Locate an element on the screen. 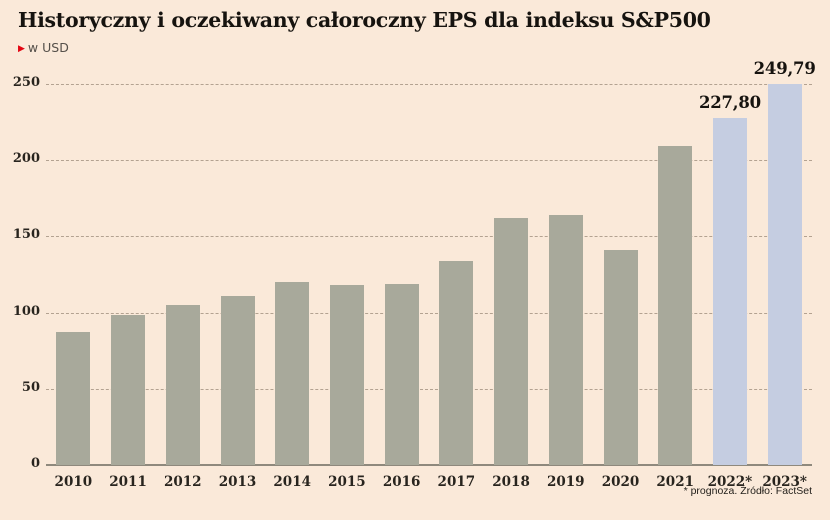 The width and height of the screenshot is (830, 520). x-tick-label-2018: 2018 is located at coordinates (511, 482).